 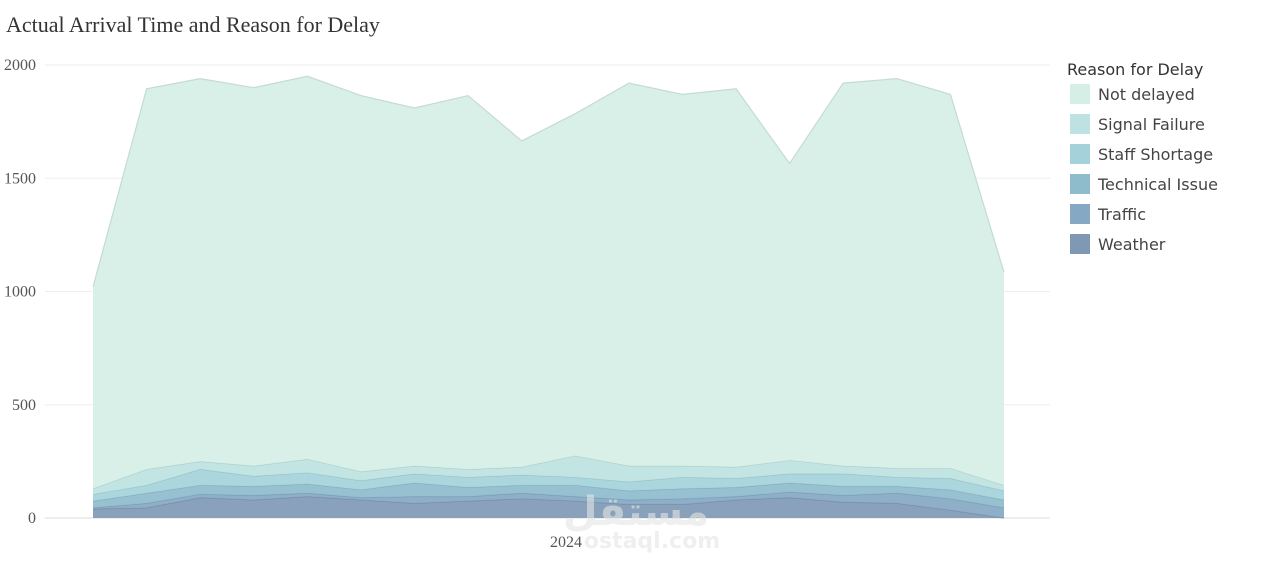 I want to click on area-technical-issue, so click(x=548, y=495).